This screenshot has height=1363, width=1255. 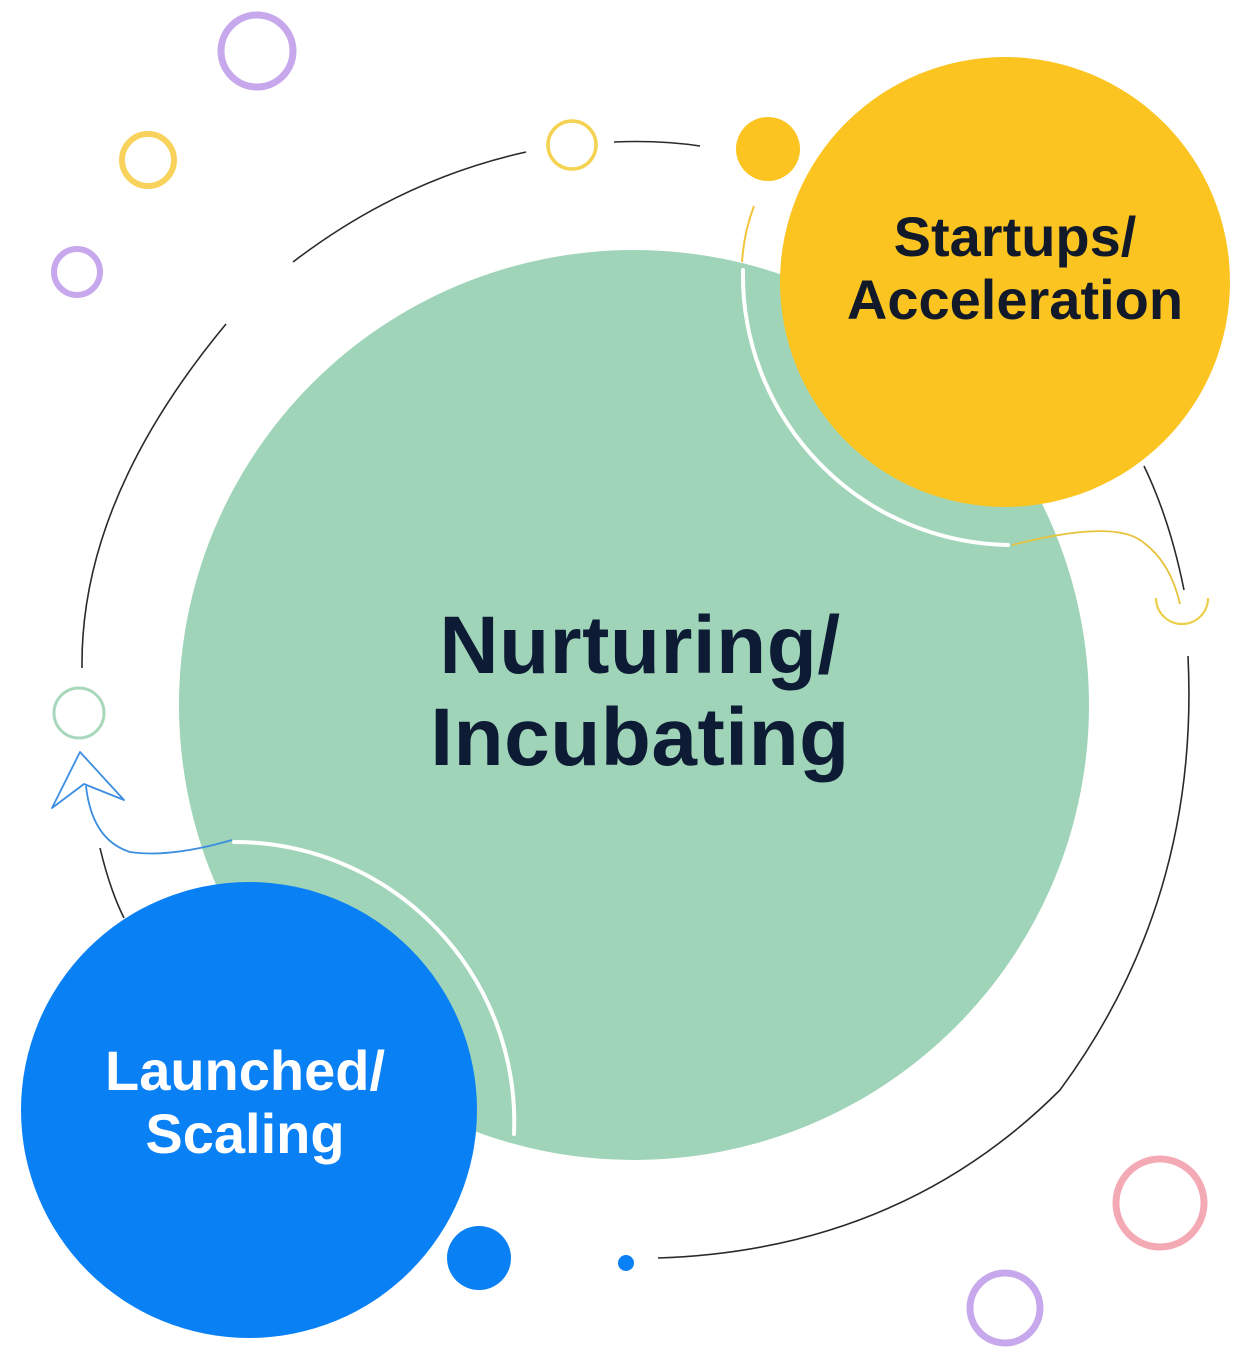 I want to click on pink-ring, so click(x=1160, y=1203).